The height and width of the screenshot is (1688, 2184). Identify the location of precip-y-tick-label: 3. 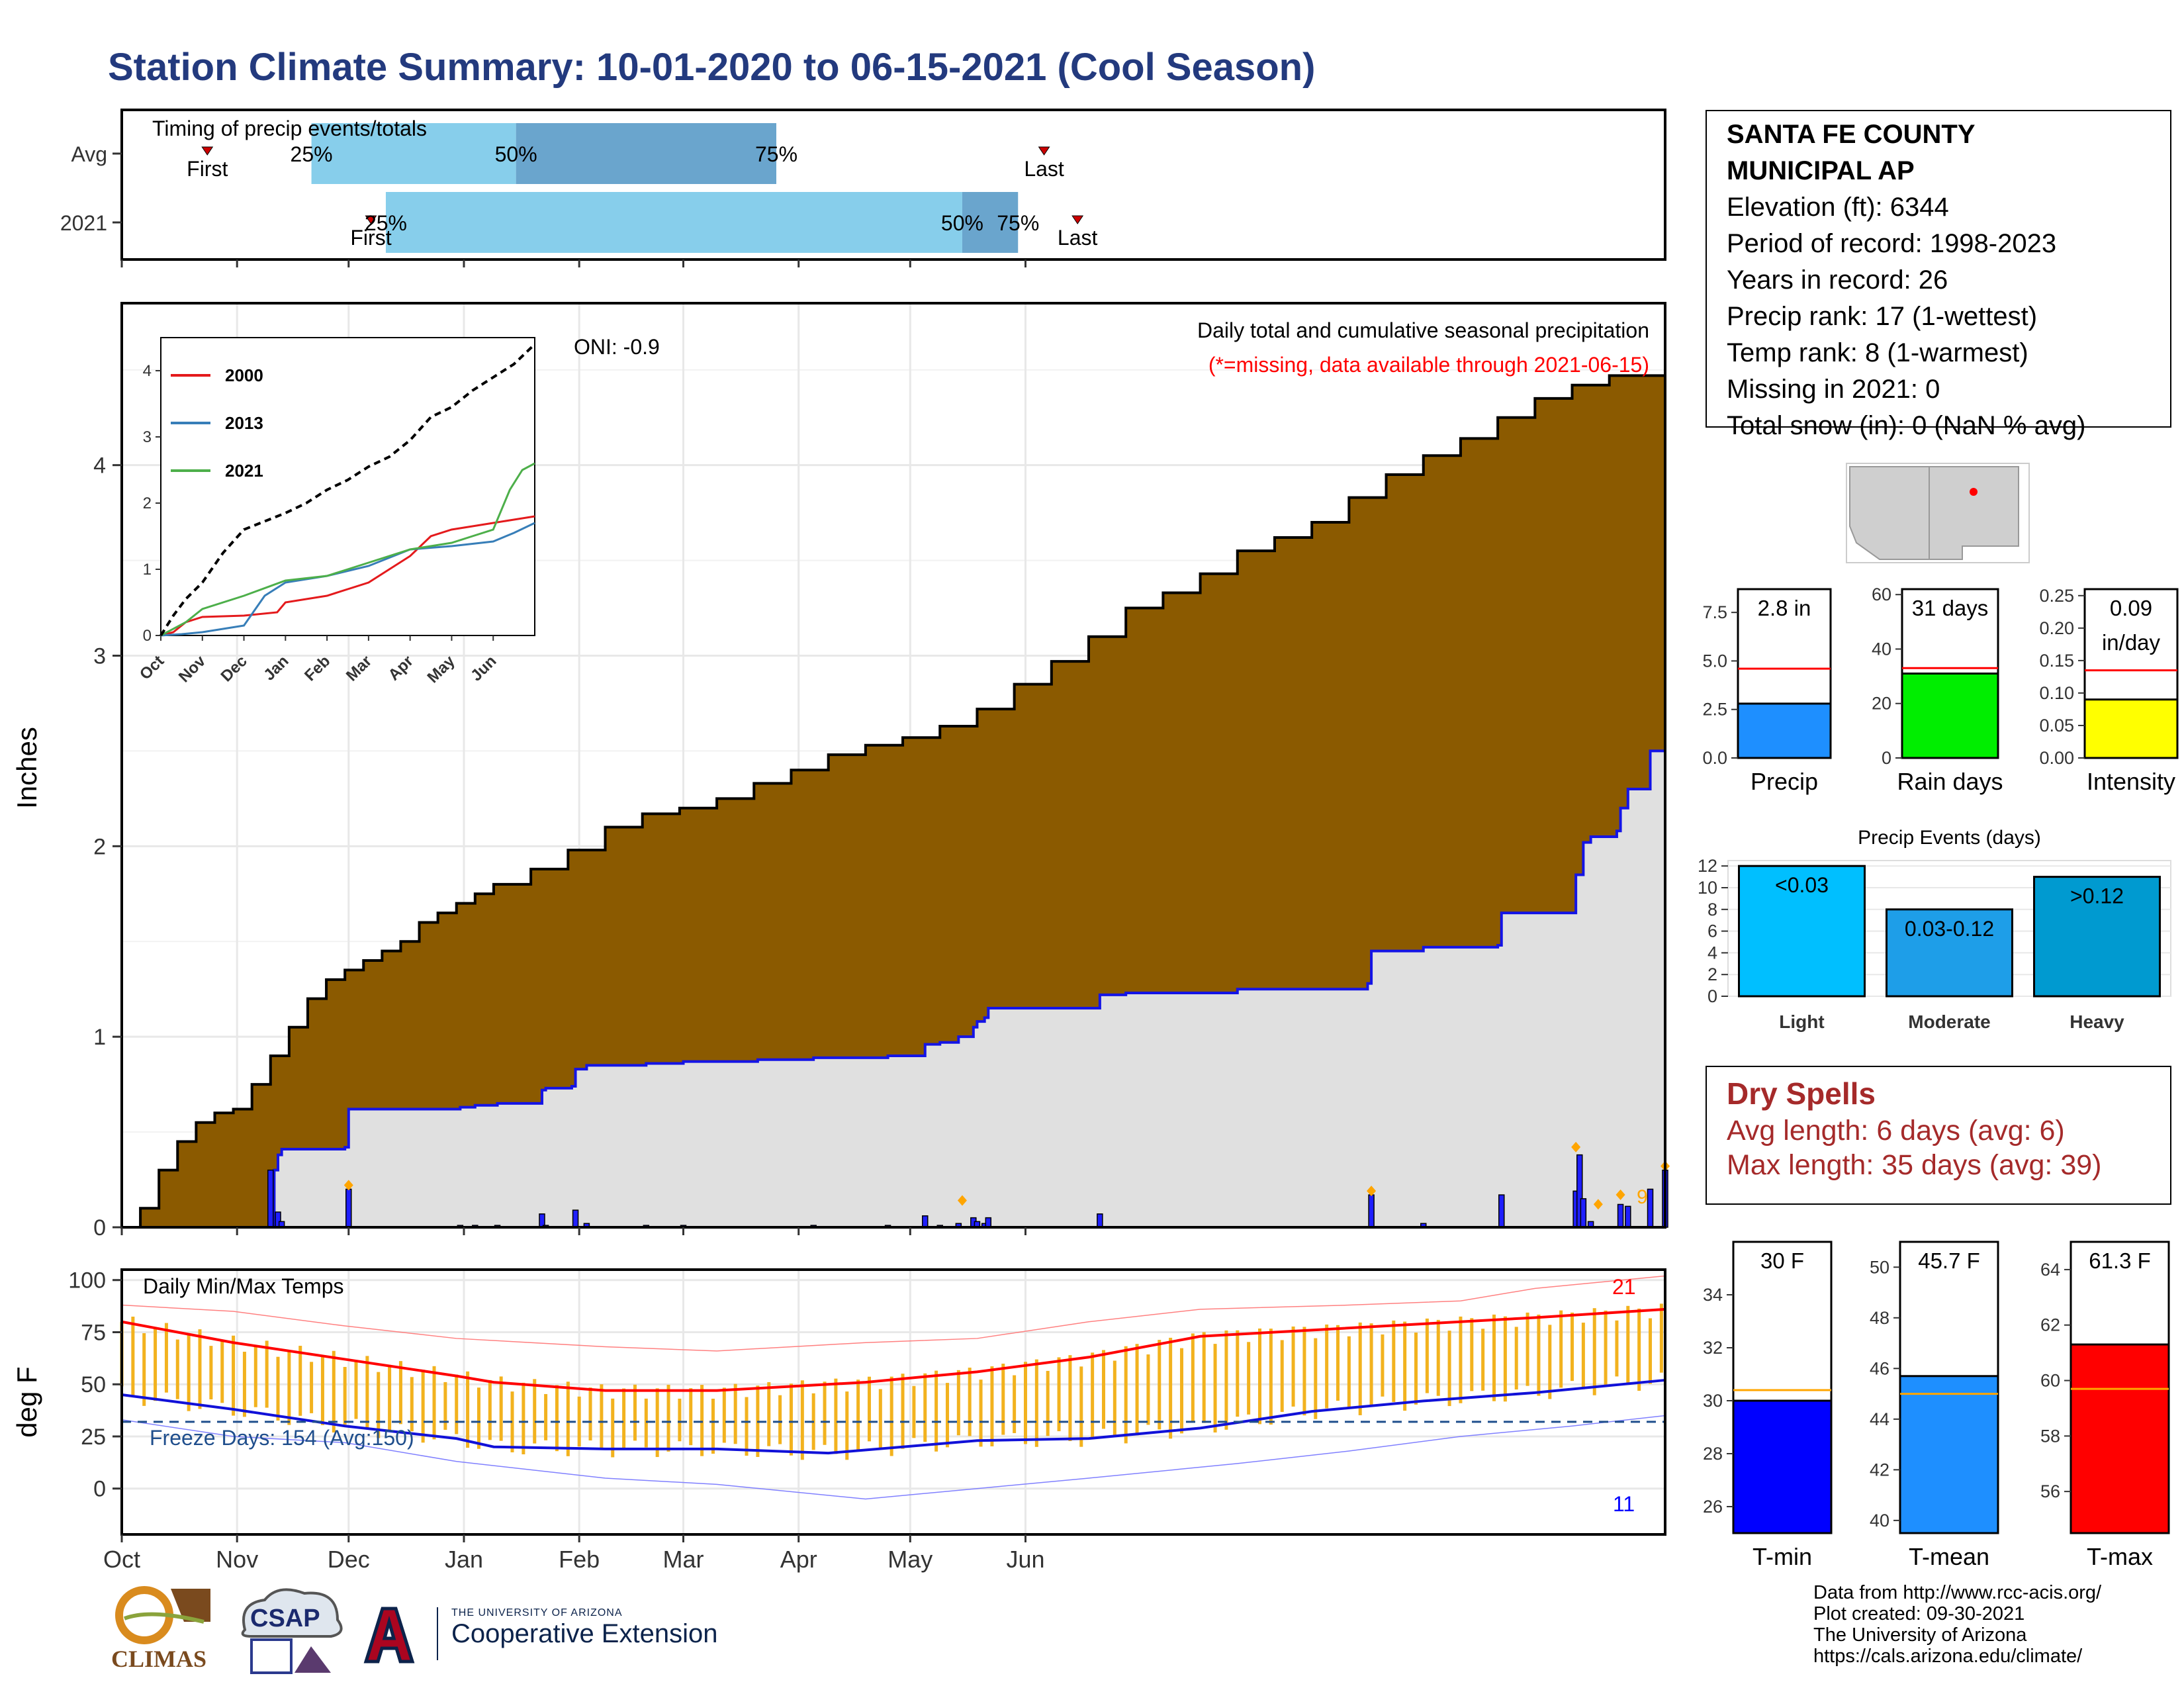
(100, 656).